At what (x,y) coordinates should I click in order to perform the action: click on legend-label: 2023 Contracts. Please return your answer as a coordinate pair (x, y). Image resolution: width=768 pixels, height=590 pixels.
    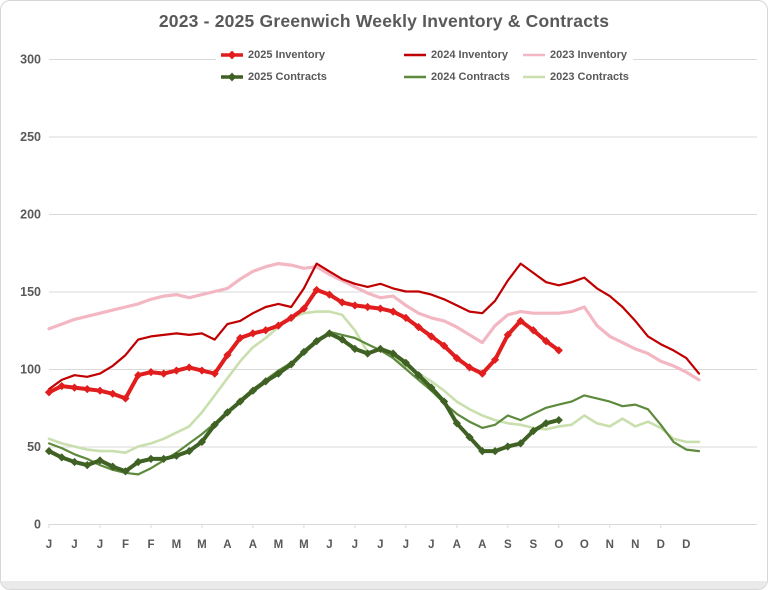
    Looking at the image, I should click on (589, 77).